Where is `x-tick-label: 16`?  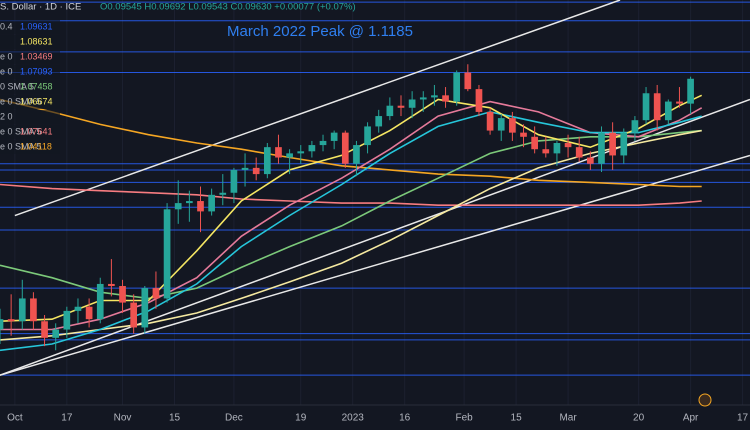 x-tick-label: 16 is located at coordinates (405, 418).